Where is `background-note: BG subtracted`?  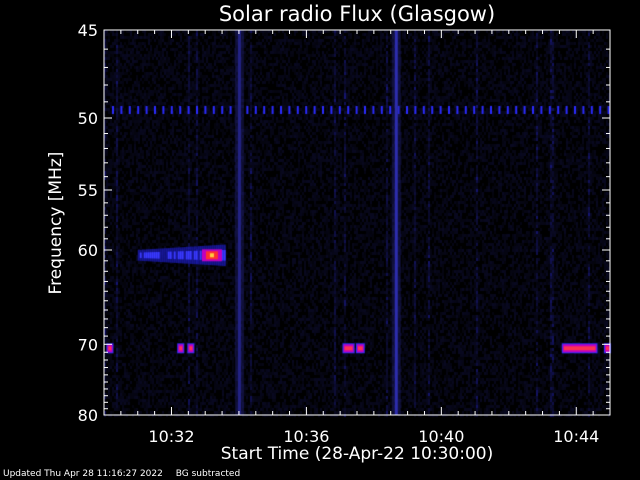 background-note: BG subtracted is located at coordinates (208, 474).